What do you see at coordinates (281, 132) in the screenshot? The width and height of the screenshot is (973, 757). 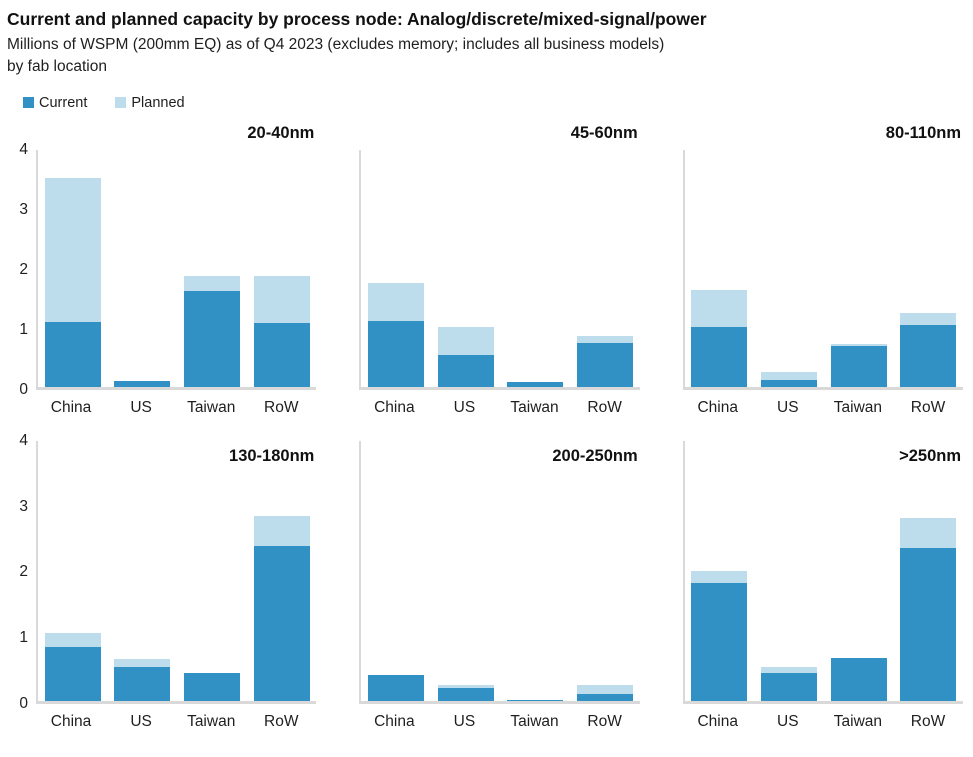 I see `subchart-title: 20-40nm` at bounding box center [281, 132].